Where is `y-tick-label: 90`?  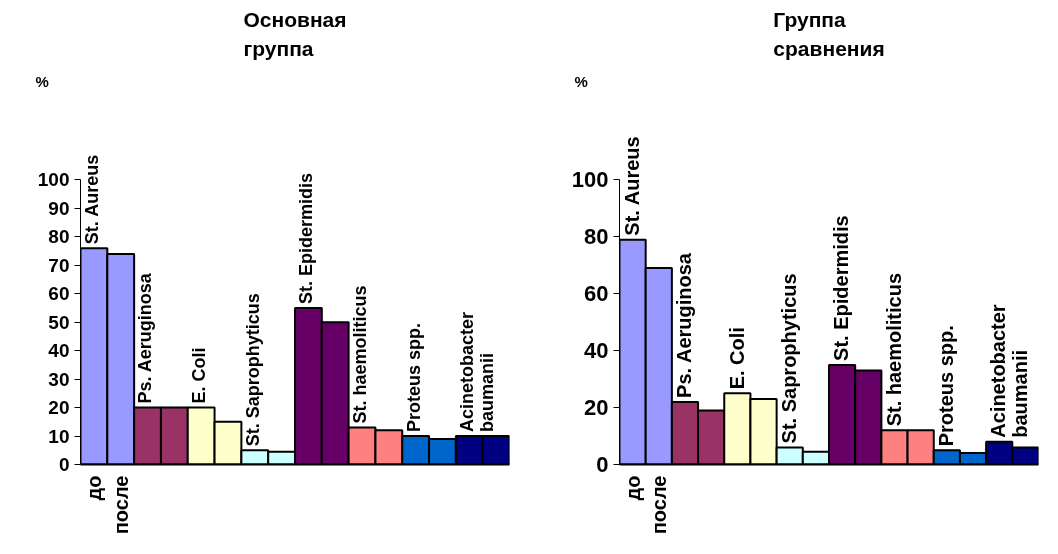 y-tick-label: 90 is located at coordinates (59, 208).